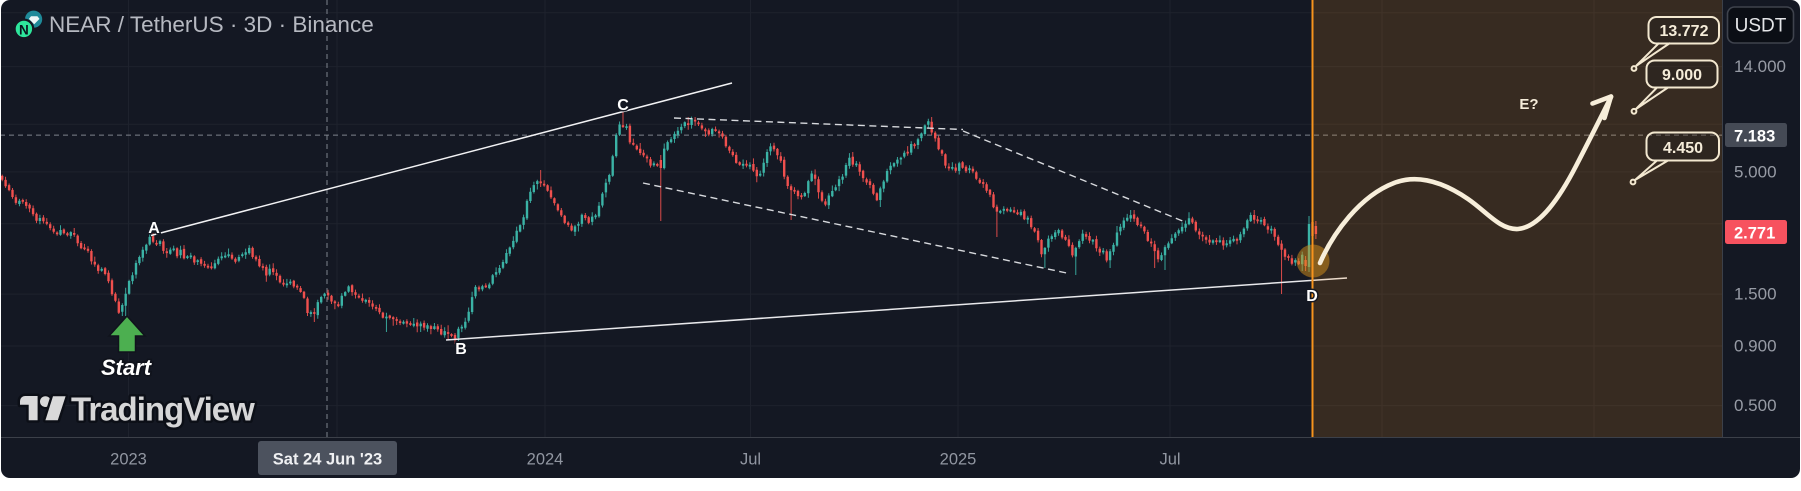 The image size is (1801, 491). Describe the element at coordinates (211, 24) in the screenshot. I see `svg-text: NEAR / TetherUS · 3D · Binance` at that location.